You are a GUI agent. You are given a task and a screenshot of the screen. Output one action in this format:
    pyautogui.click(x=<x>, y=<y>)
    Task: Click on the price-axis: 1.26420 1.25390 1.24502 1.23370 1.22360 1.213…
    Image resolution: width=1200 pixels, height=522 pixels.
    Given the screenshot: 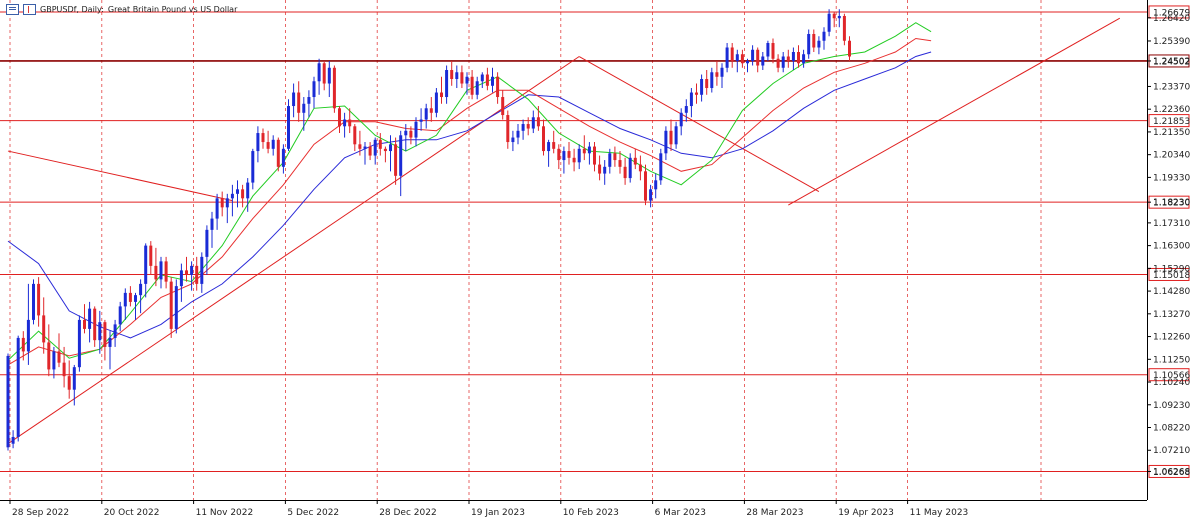 What is the action you would take?
    pyautogui.click(x=1168, y=245)
    